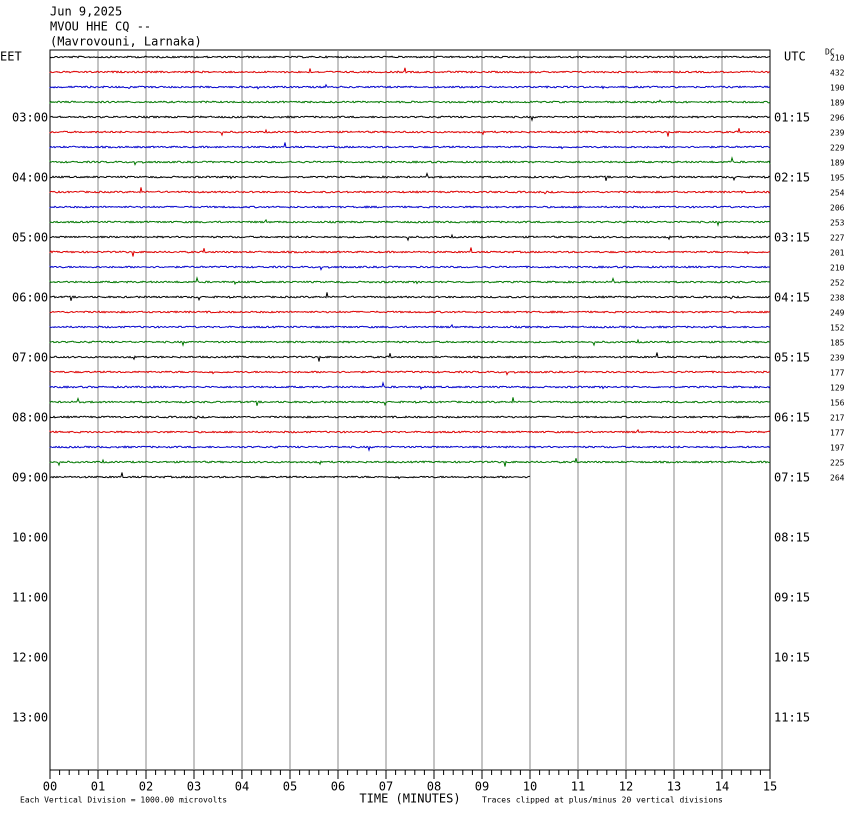 The height and width of the screenshot is (814, 850). I want to click on dc-offset: 206, so click(837, 208).